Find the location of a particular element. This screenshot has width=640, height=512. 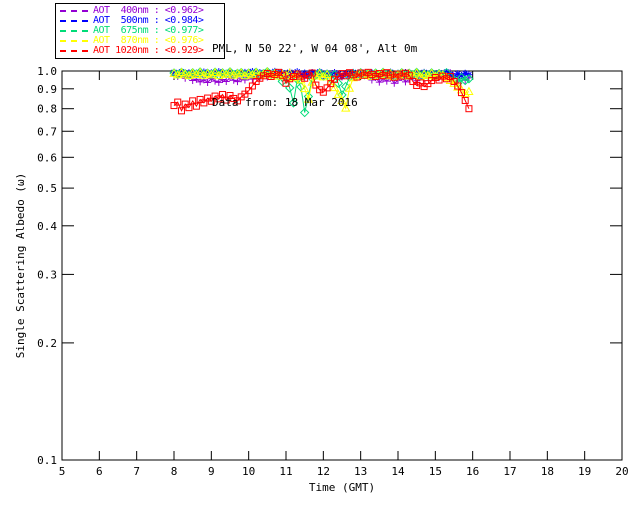

legend-label: AOT 870nm : <0.976> is located at coordinates (148, 40).